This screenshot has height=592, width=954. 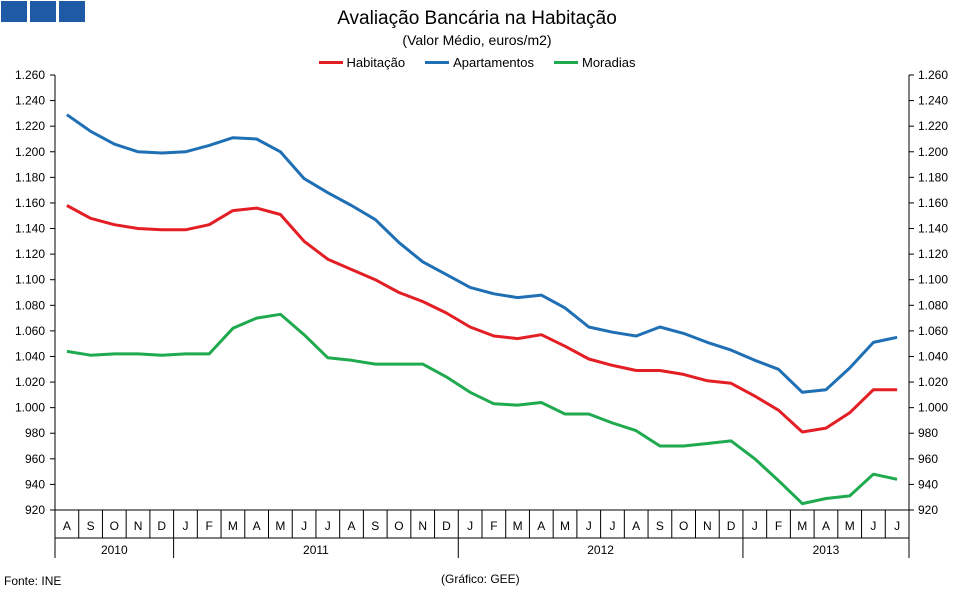 I want to click on y-tick-label-right: 940, so click(x=928, y=484).